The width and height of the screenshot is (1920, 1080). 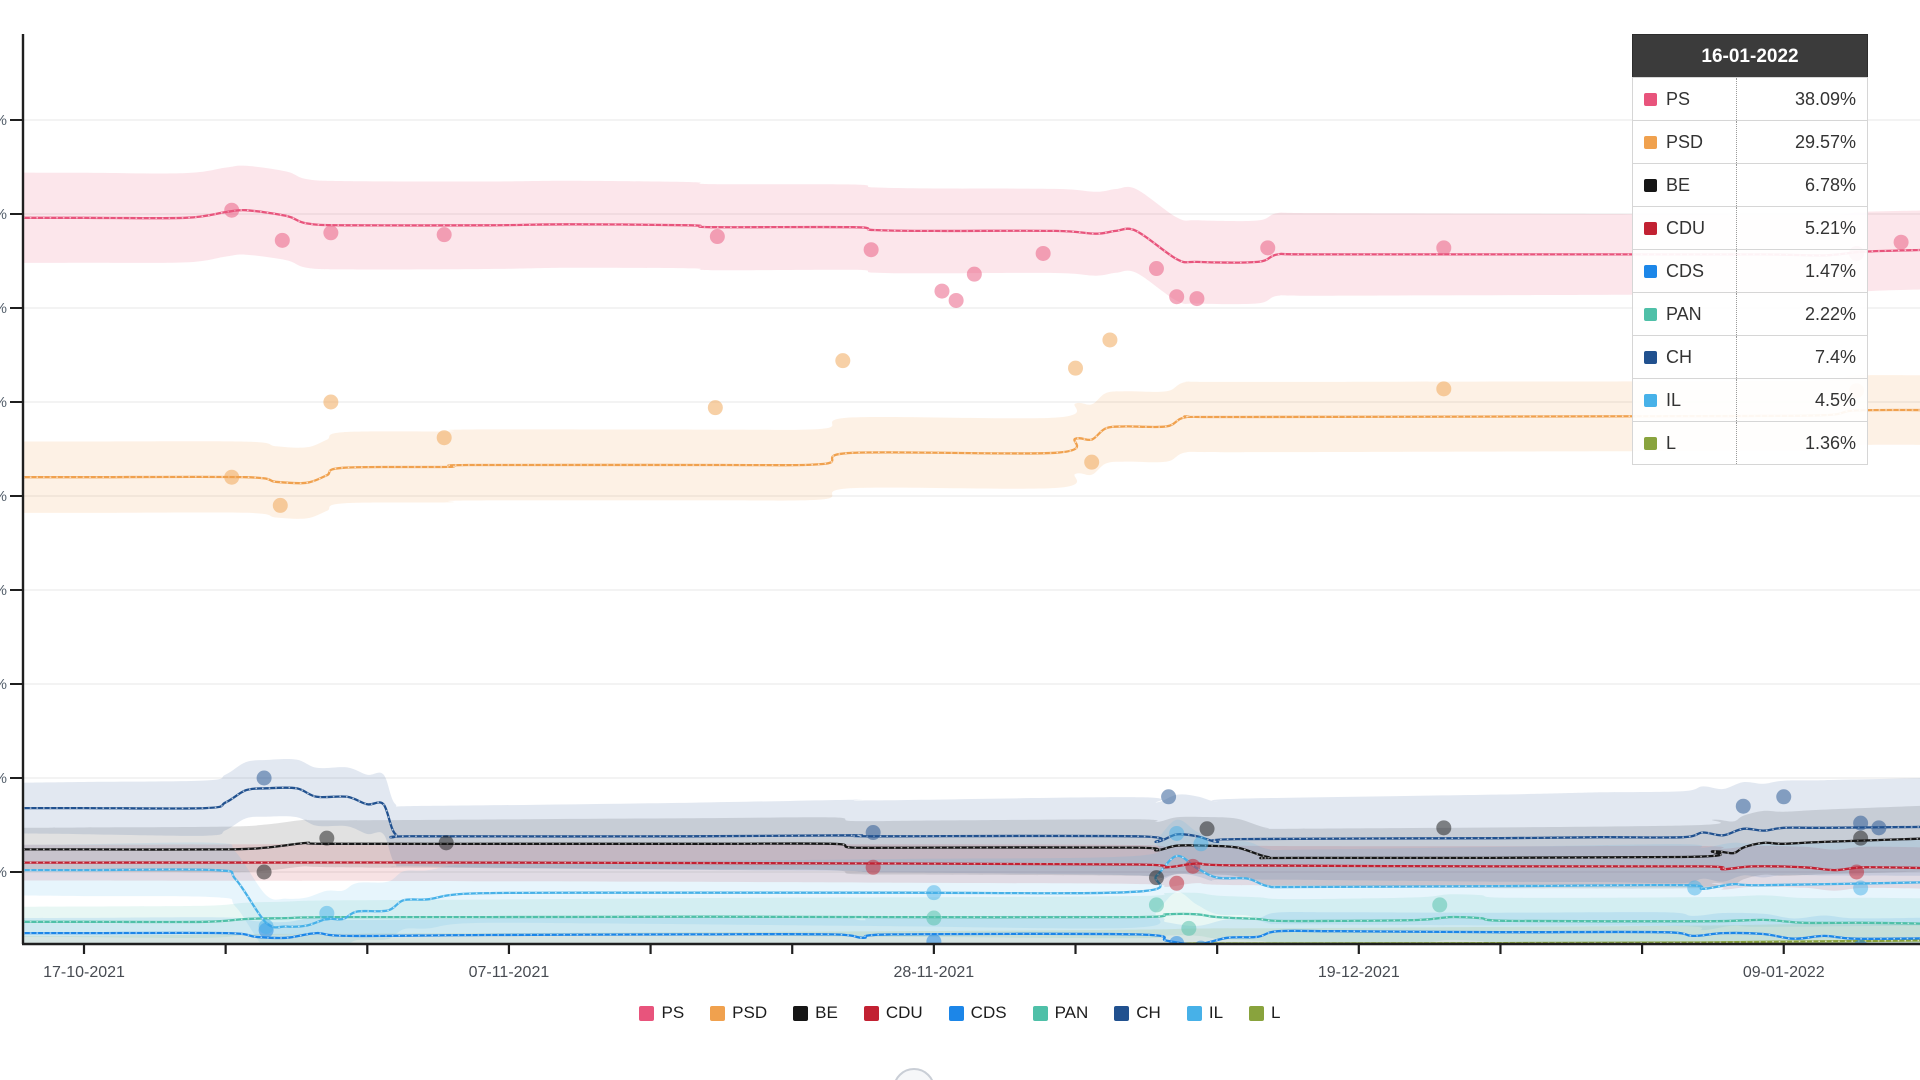 I want to click on tooltip-row-psd: PSD 29.57%, so click(x=1750, y=142).